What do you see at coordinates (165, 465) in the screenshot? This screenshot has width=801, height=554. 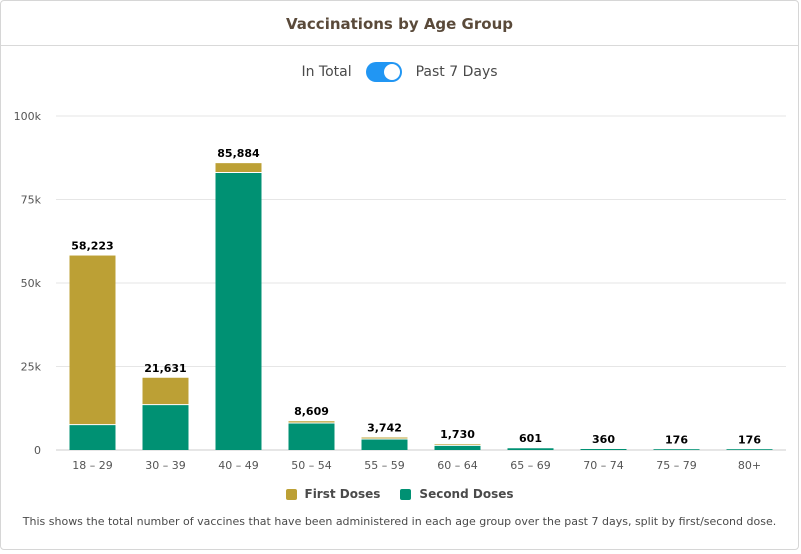 I see `x-tick-label: 30 – 39` at bounding box center [165, 465].